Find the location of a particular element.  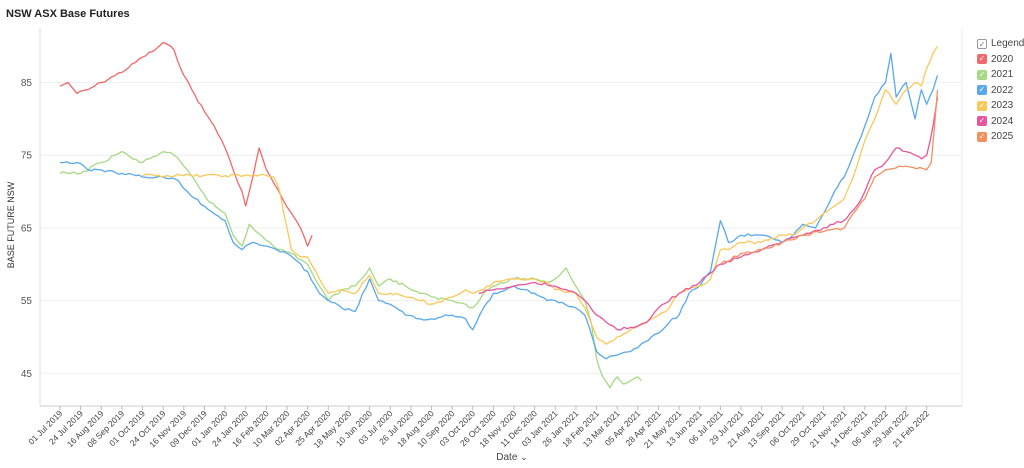

y-axis-label: BASE FUTURE NSW is located at coordinates (11, 225).